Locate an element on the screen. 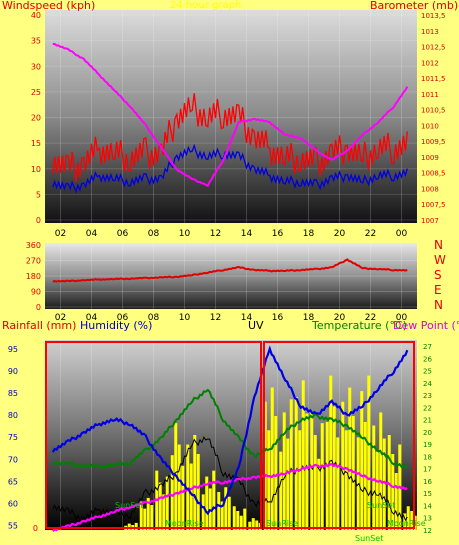 This screenshot has height=545, width=459. baro-y-tick: 1008,5 is located at coordinates (433, 174).